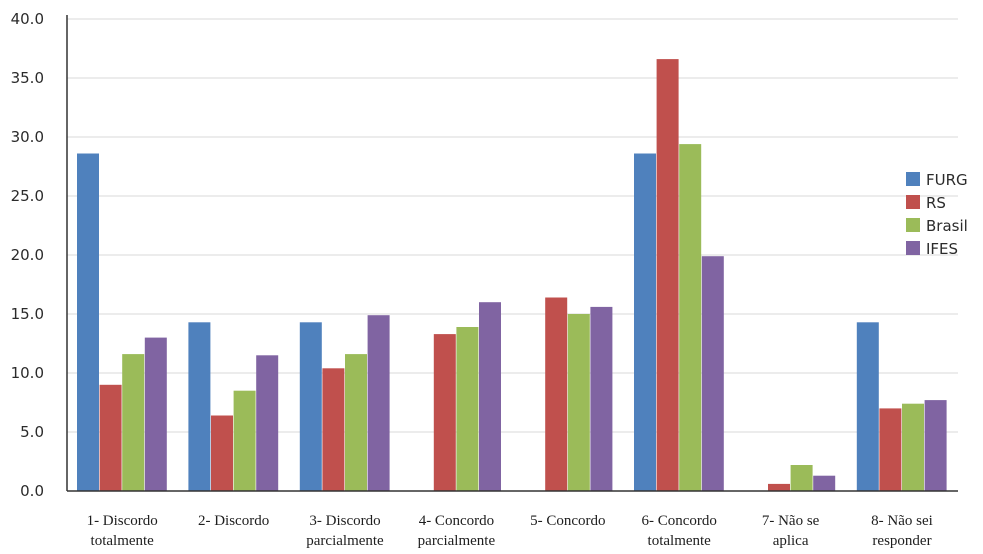 The height and width of the screenshot is (554, 983). What do you see at coordinates (913, 248) in the screenshot?
I see `legend-swatch-ifes` at bounding box center [913, 248].